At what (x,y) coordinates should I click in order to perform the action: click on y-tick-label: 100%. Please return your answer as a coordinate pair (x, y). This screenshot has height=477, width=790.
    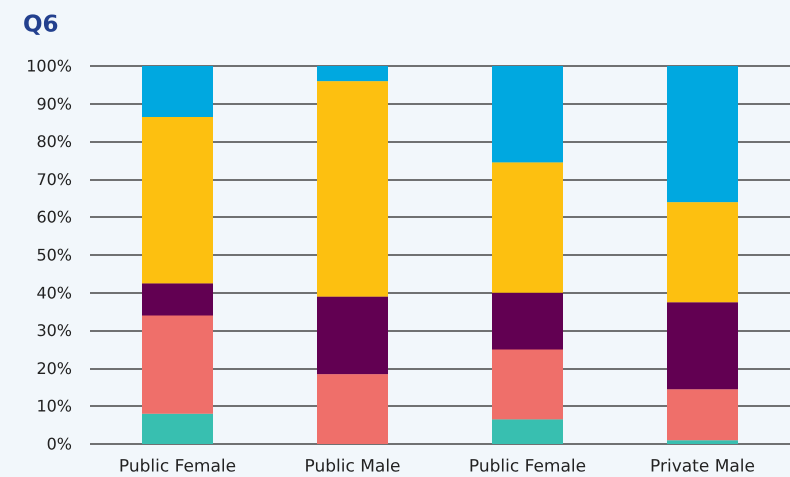
    Looking at the image, I should click on (49, 66).